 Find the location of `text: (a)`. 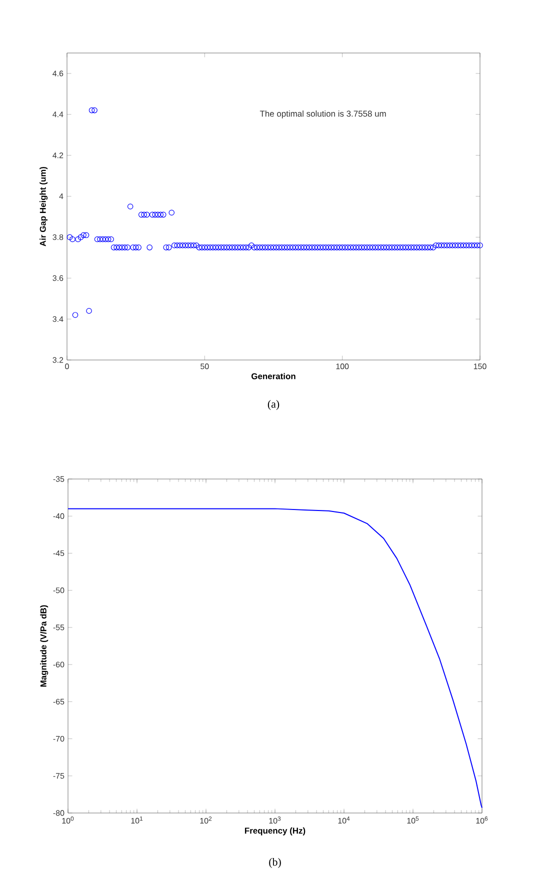

text: (a) is located at coordinates (274, 405).